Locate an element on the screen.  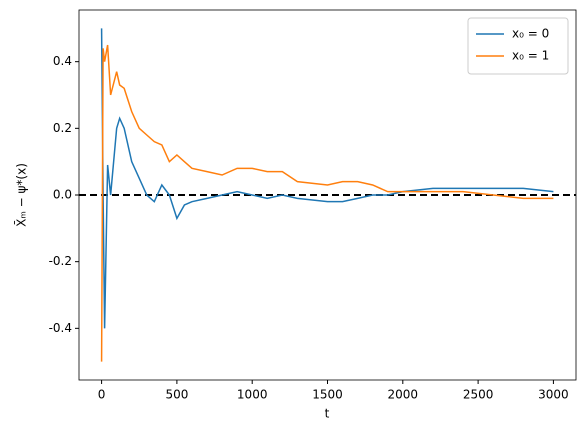
x-tick-label: 1500 is located at coordinates (327, 395).